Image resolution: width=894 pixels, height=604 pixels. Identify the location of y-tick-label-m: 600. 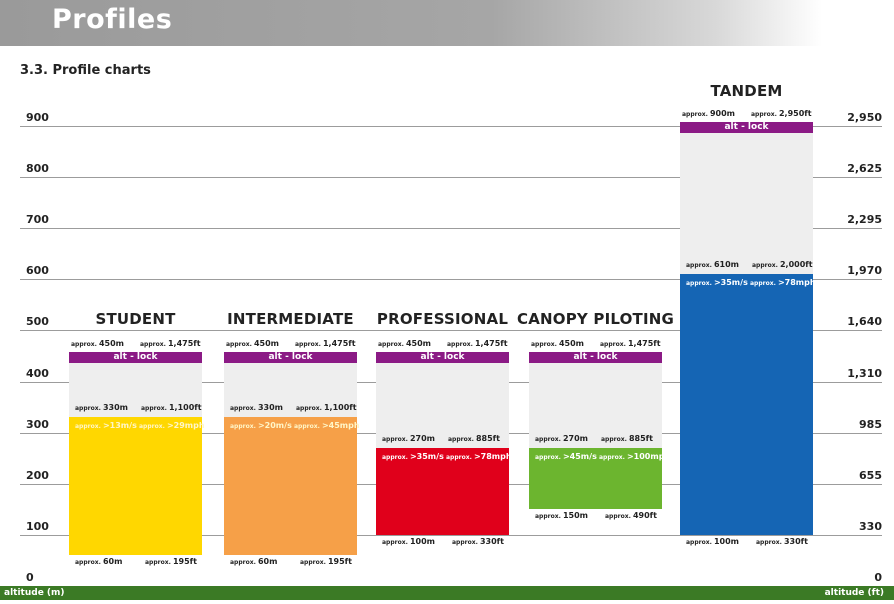
(37, 270).